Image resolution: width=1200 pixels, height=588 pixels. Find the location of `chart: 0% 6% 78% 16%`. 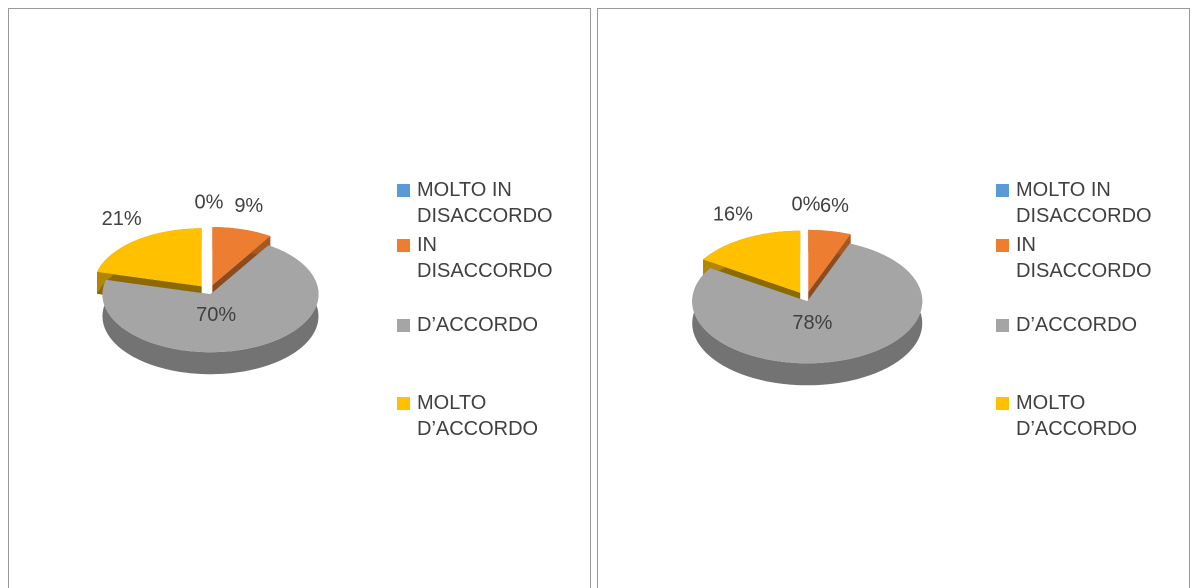

chart: 0% 6% 78% 16% is located at coordinates (807, 289).